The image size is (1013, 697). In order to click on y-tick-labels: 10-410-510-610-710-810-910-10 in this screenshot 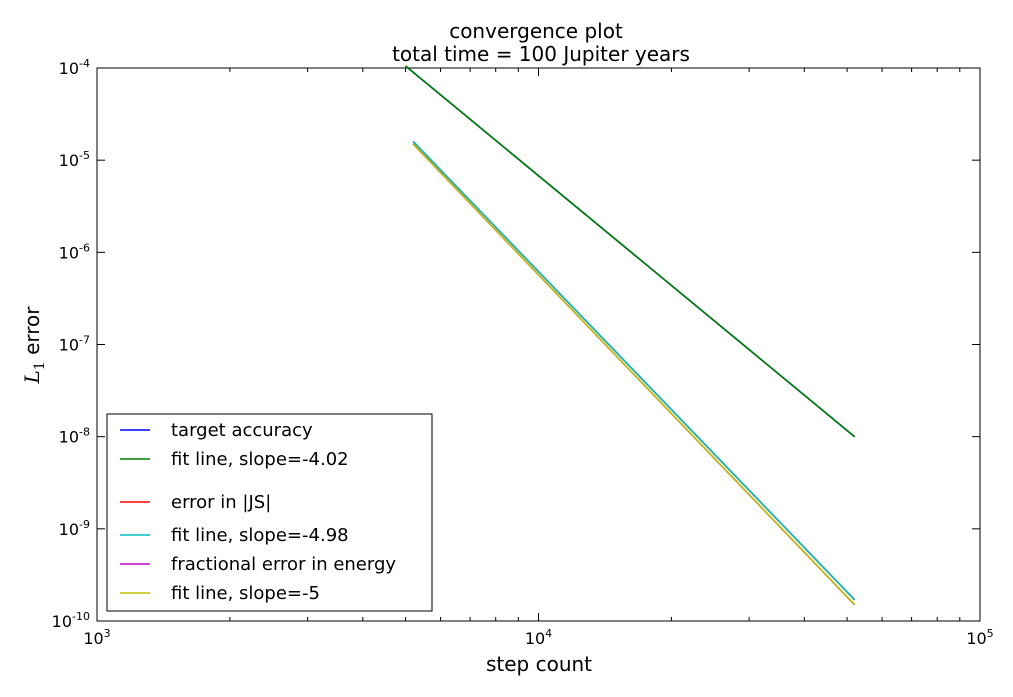, I will do `click(71, 344)`.